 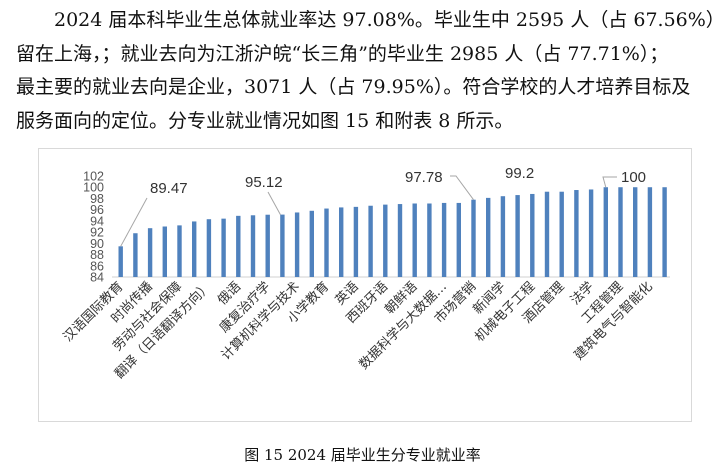 I want to click on data-label: 99.2, so click(x=519, y=173).